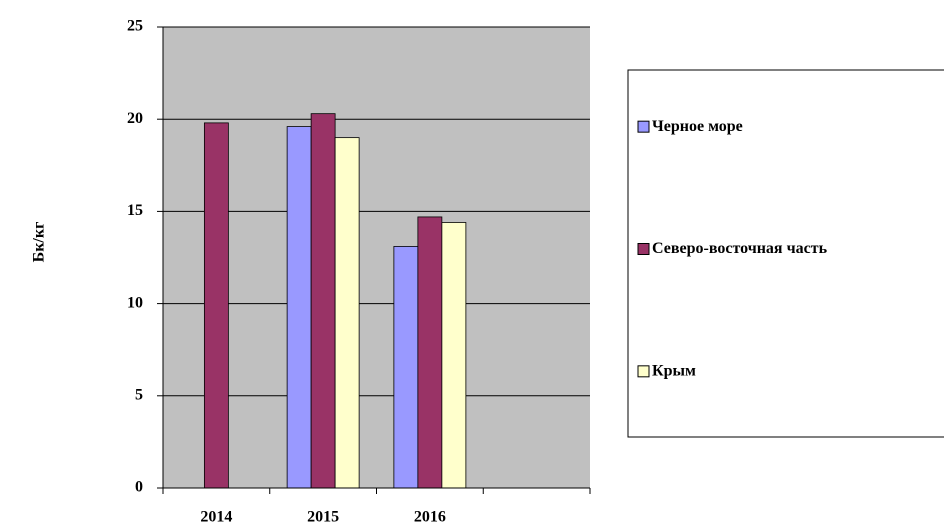 This screenshot has height=525, width=944. Describe the element at coordinates (135, 302) in the screenshot. I see `y-tick-label: 10` at that location.